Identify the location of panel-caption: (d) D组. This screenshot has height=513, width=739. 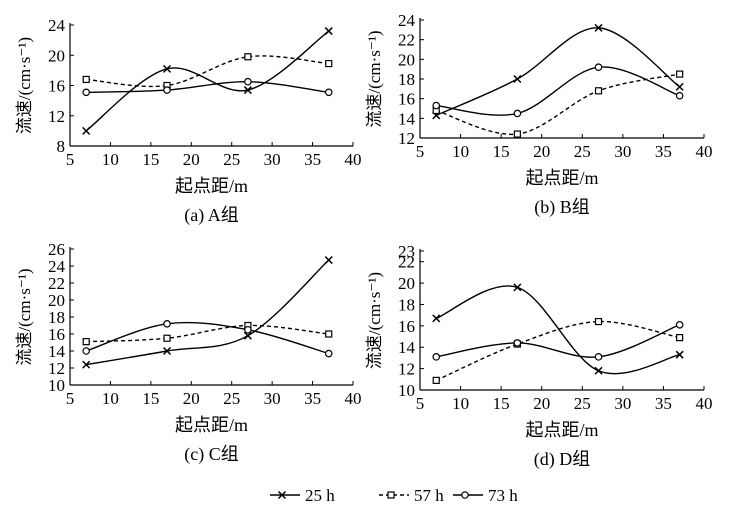
(562, 459).